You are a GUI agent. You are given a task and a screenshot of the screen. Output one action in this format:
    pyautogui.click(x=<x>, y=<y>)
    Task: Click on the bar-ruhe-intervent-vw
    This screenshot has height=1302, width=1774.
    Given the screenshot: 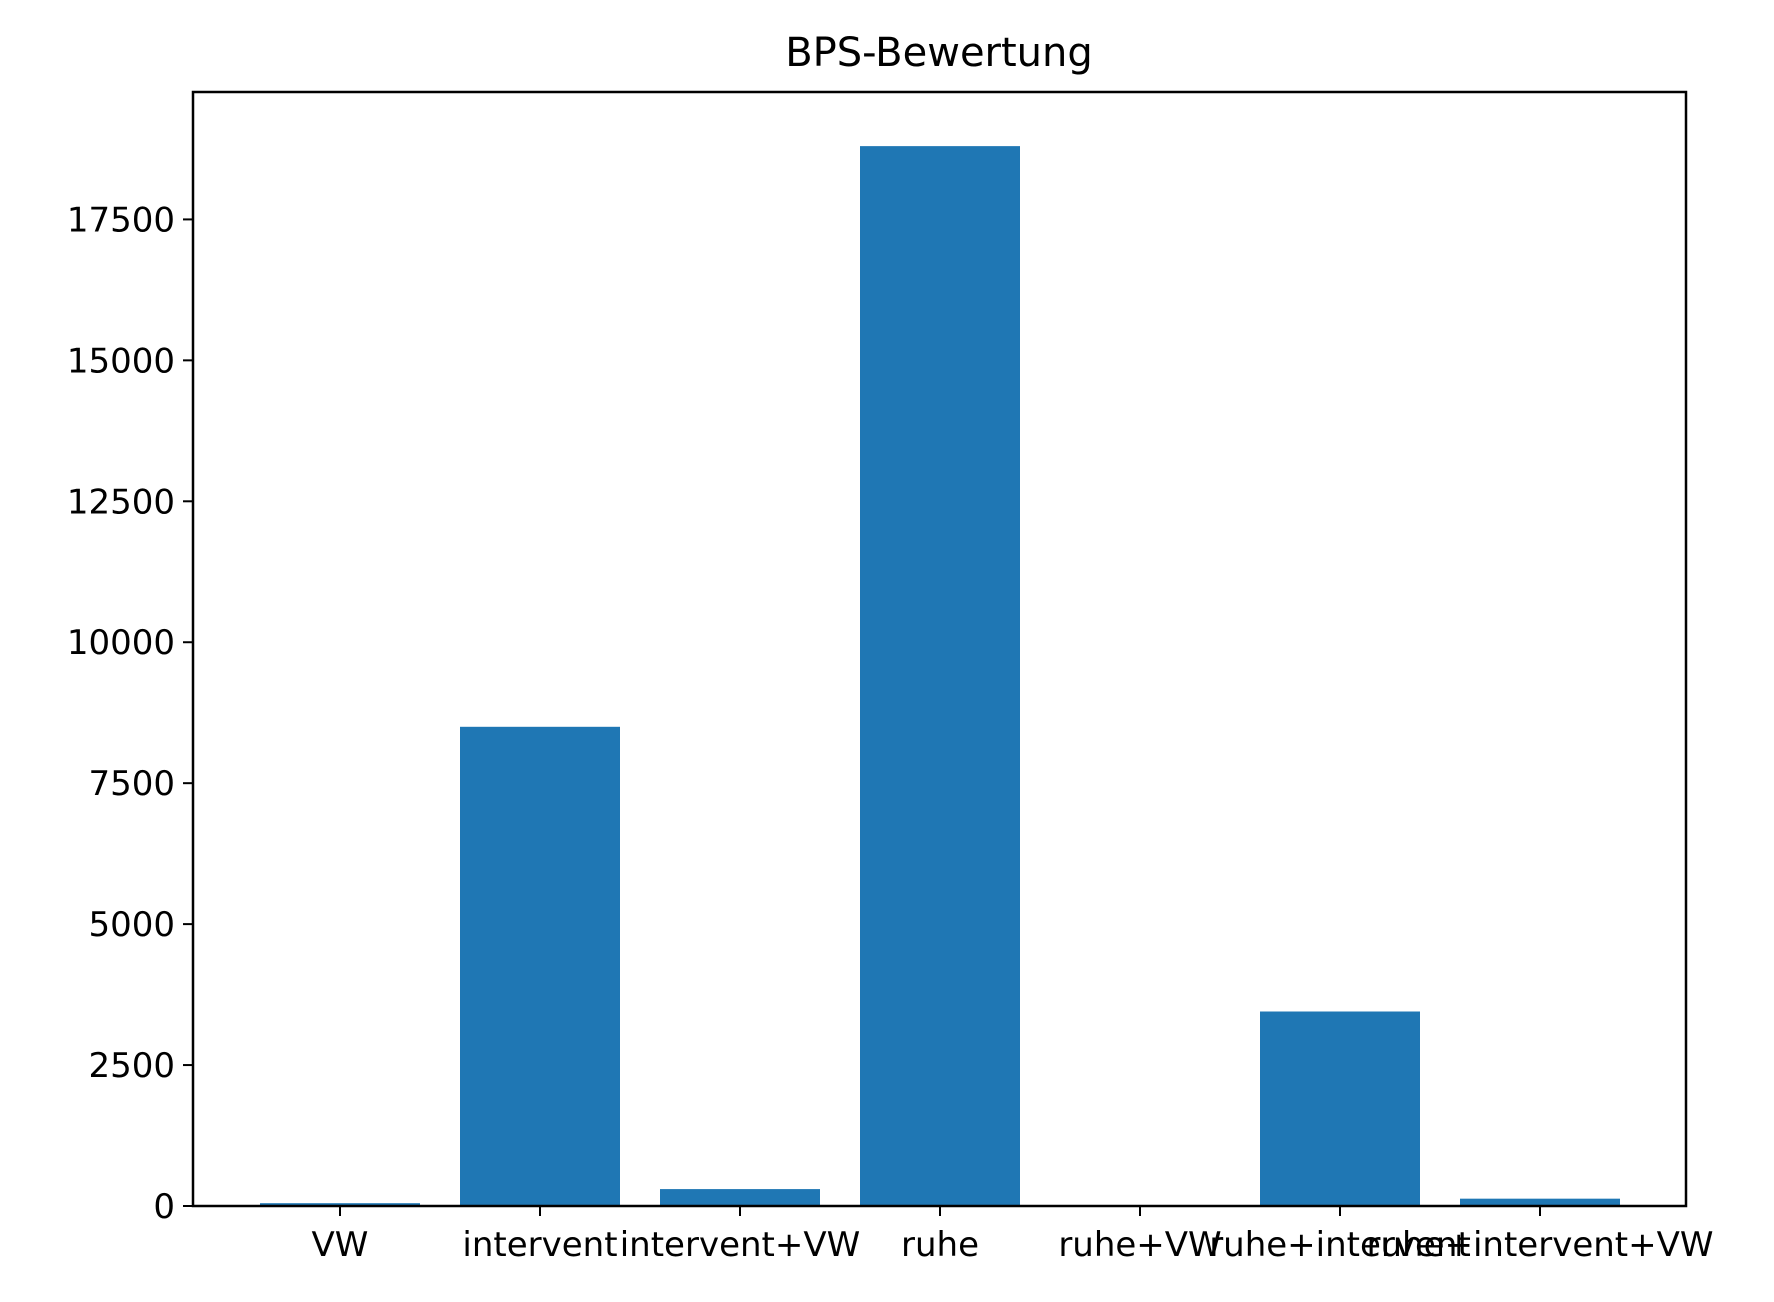 What is the action you would take?
    pyautogui.click(x=1540, y=1202)
    